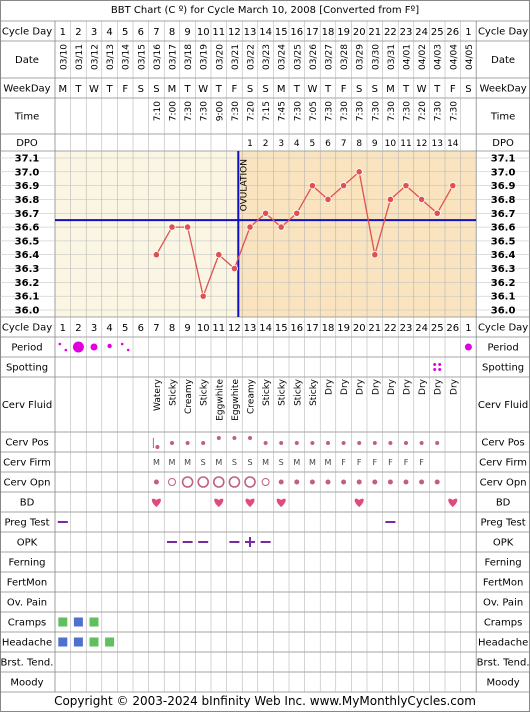  Describe the element at coordinates (218, 328) in the screenshot. I see `cycle-day-label-bottom: 11` at that location.